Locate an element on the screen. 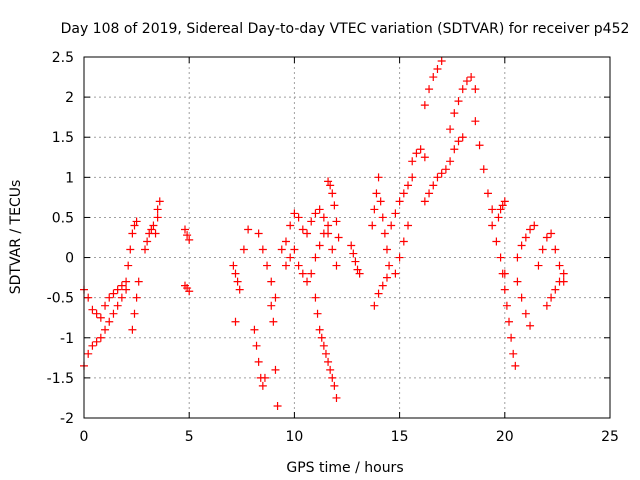  y-axis-label: SDTVAR / TECUs is located at coordinates (16, 237).